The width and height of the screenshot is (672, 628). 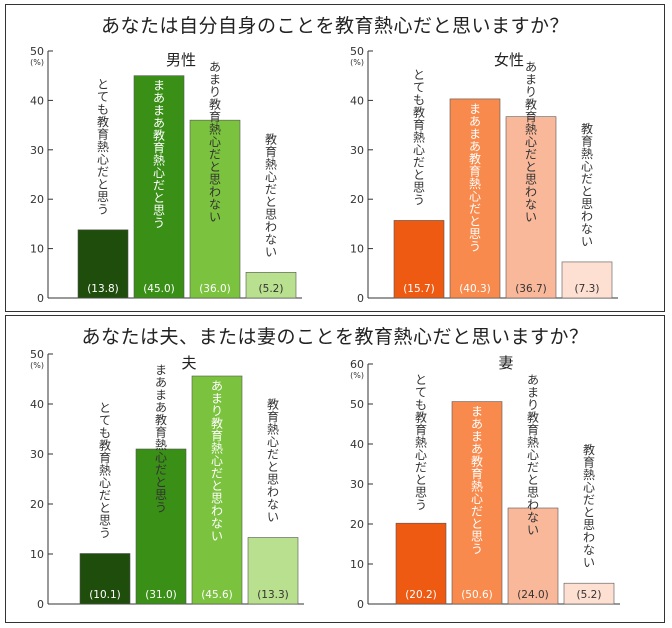 I want to click on value-label: (45.6), so click(x=217, y=595).